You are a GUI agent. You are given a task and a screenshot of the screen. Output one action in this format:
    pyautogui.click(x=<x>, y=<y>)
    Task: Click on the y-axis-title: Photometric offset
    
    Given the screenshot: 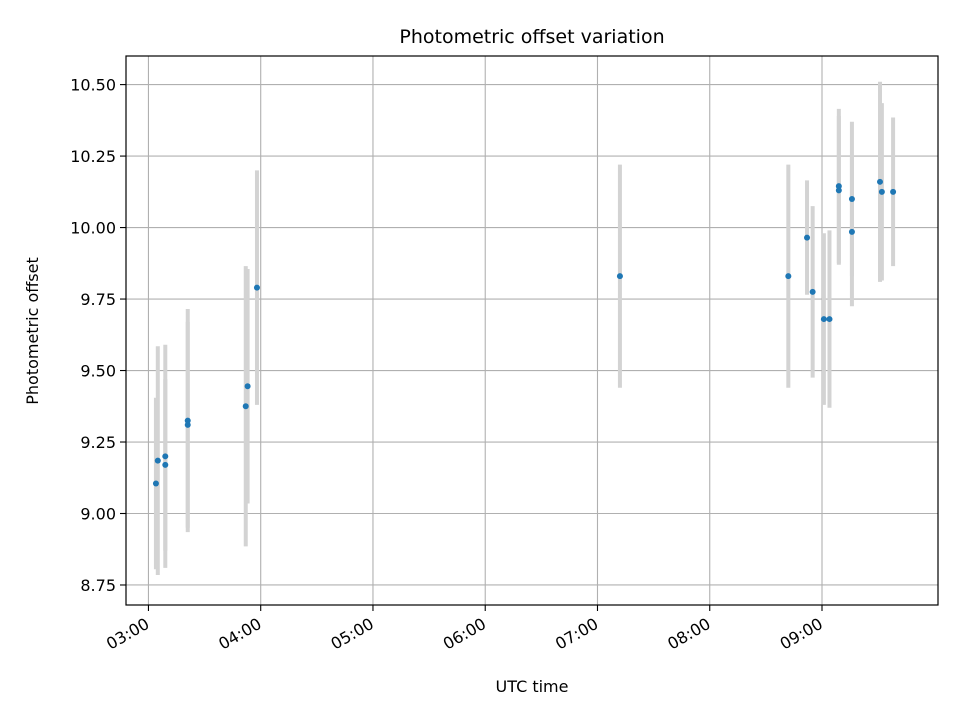 What is the action you would take?
    pyautogui.click(x=32, y=331)
    